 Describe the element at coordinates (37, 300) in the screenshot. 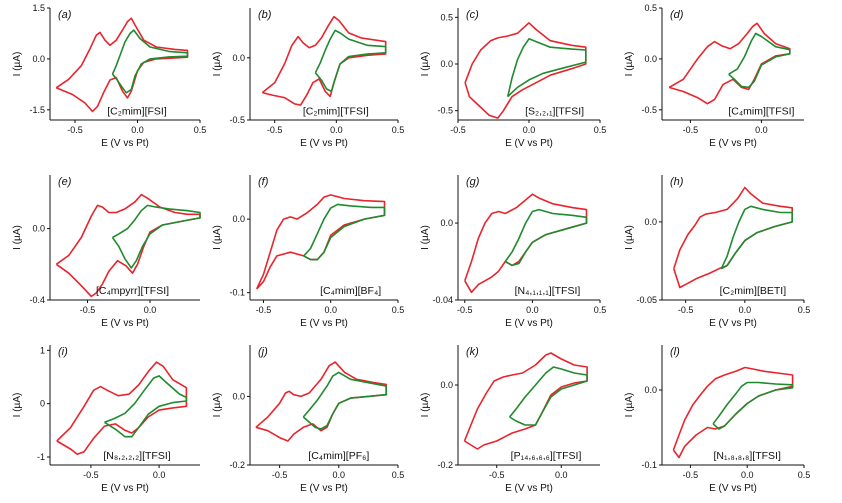

I see `y-tick-label: -0.4` at that location.